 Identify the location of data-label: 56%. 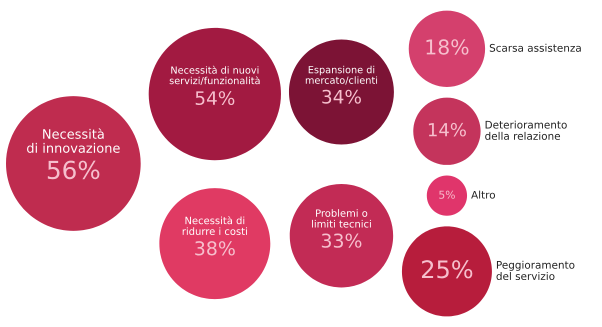
(74, 170).